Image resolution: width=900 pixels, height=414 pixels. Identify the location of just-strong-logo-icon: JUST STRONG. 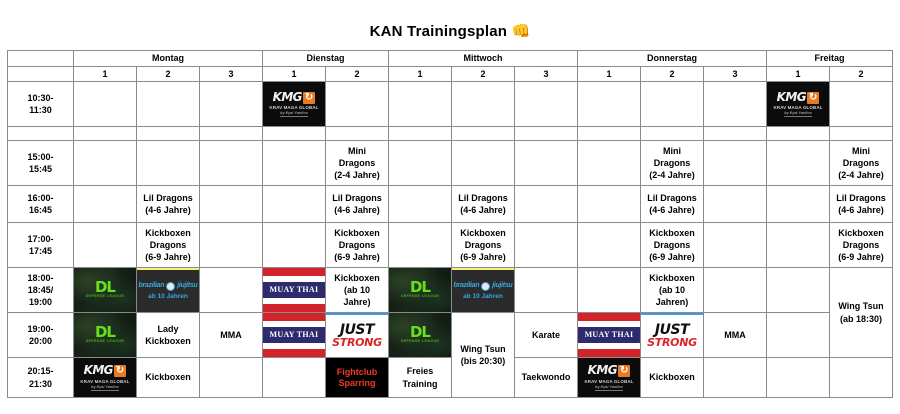
(672, 335).